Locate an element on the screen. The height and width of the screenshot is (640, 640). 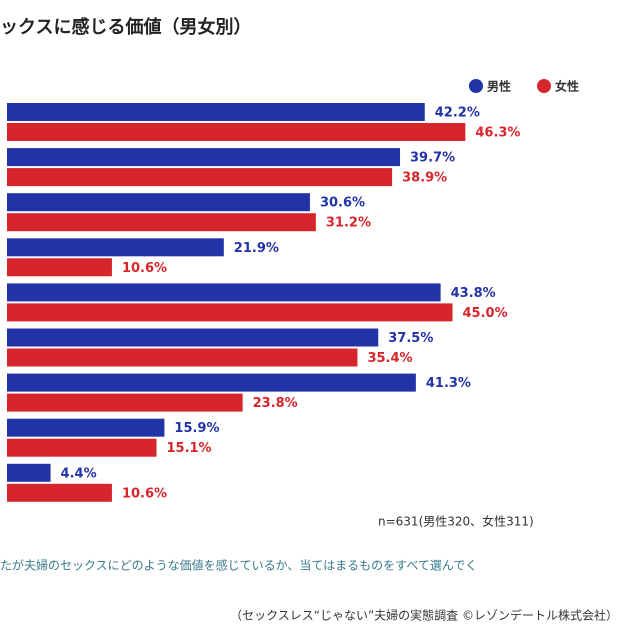
sample-note: n=631(男性320、女性311) is located at coordinates (456, 521).